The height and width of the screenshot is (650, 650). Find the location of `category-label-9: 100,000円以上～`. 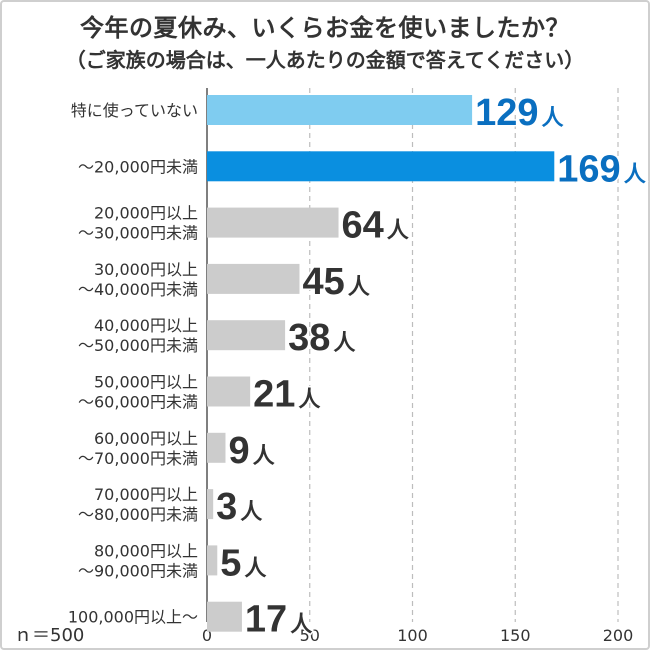

category-label-9: 100,000円以上～ is located at coordinates (133, 617).